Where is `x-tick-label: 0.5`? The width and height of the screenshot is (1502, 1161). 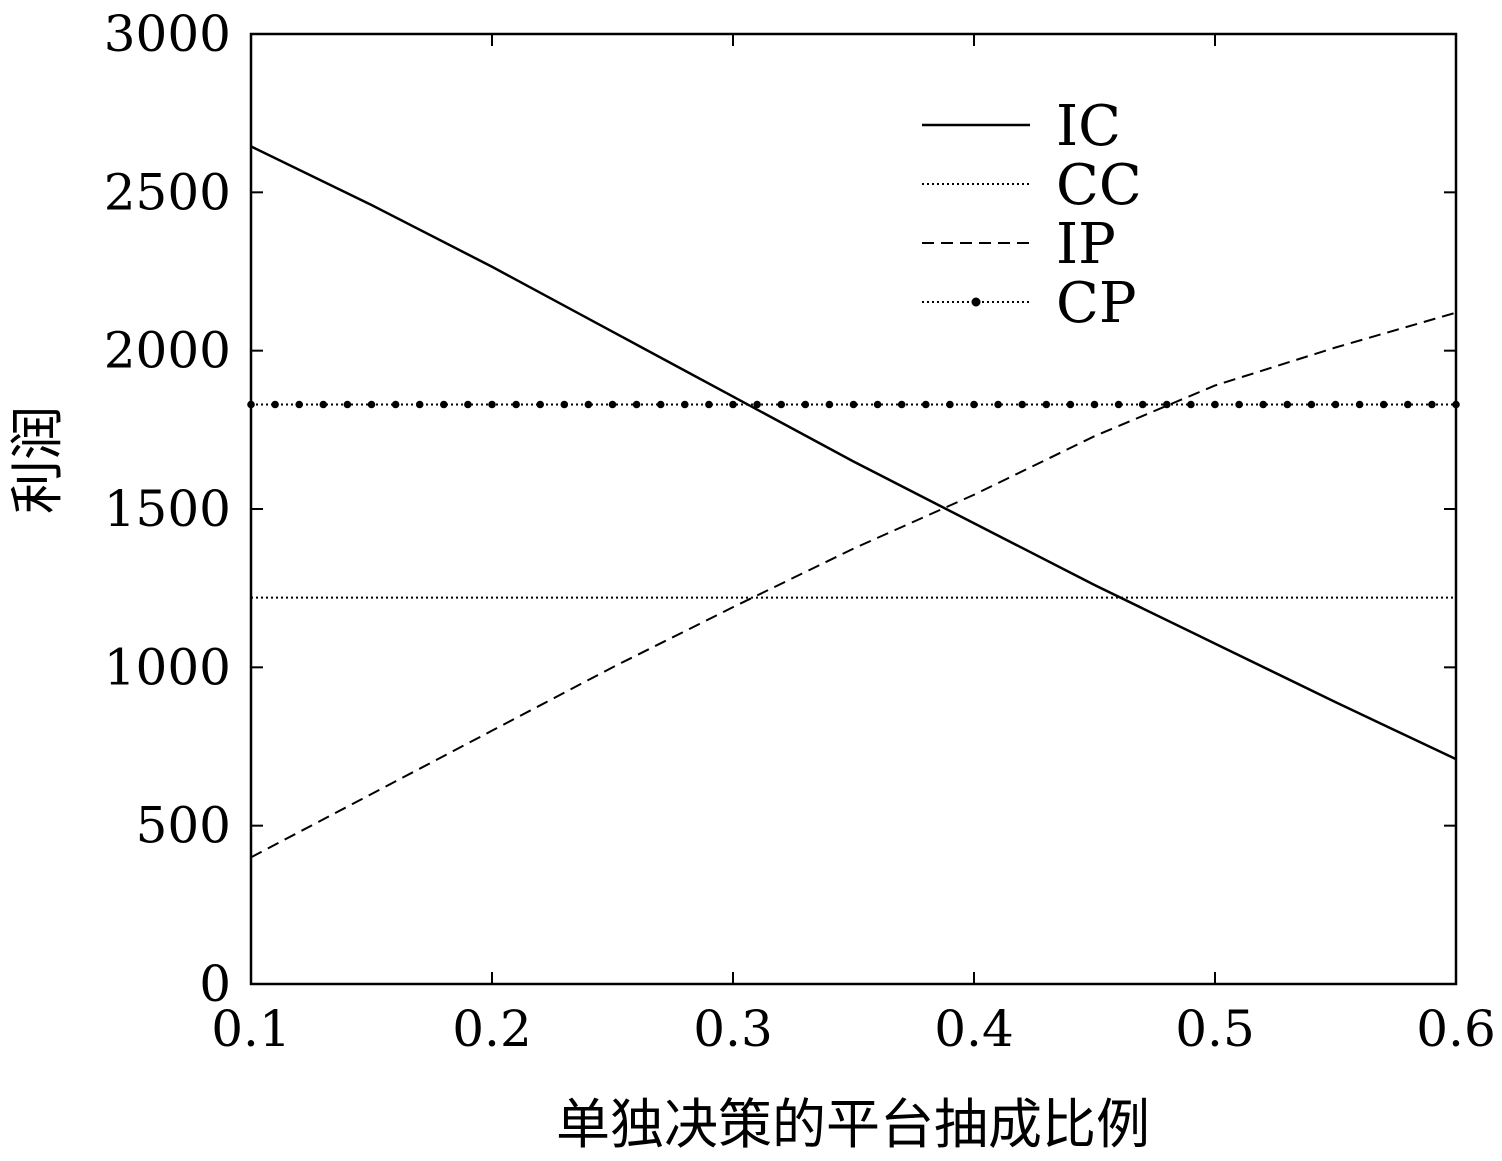 x-tick-label: 0.5 is located at coordinates (1215, 1029).